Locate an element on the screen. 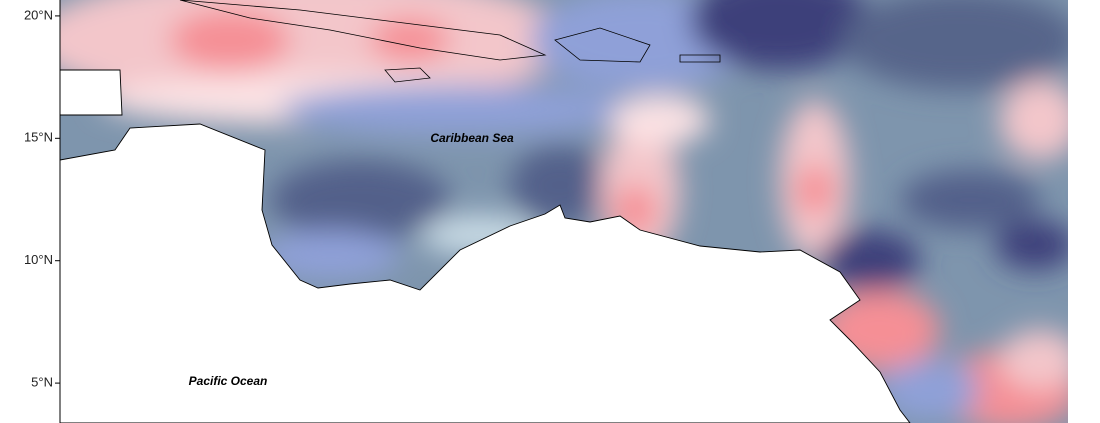  y-tick-label: 15°N is located at coordinates (38, 137).